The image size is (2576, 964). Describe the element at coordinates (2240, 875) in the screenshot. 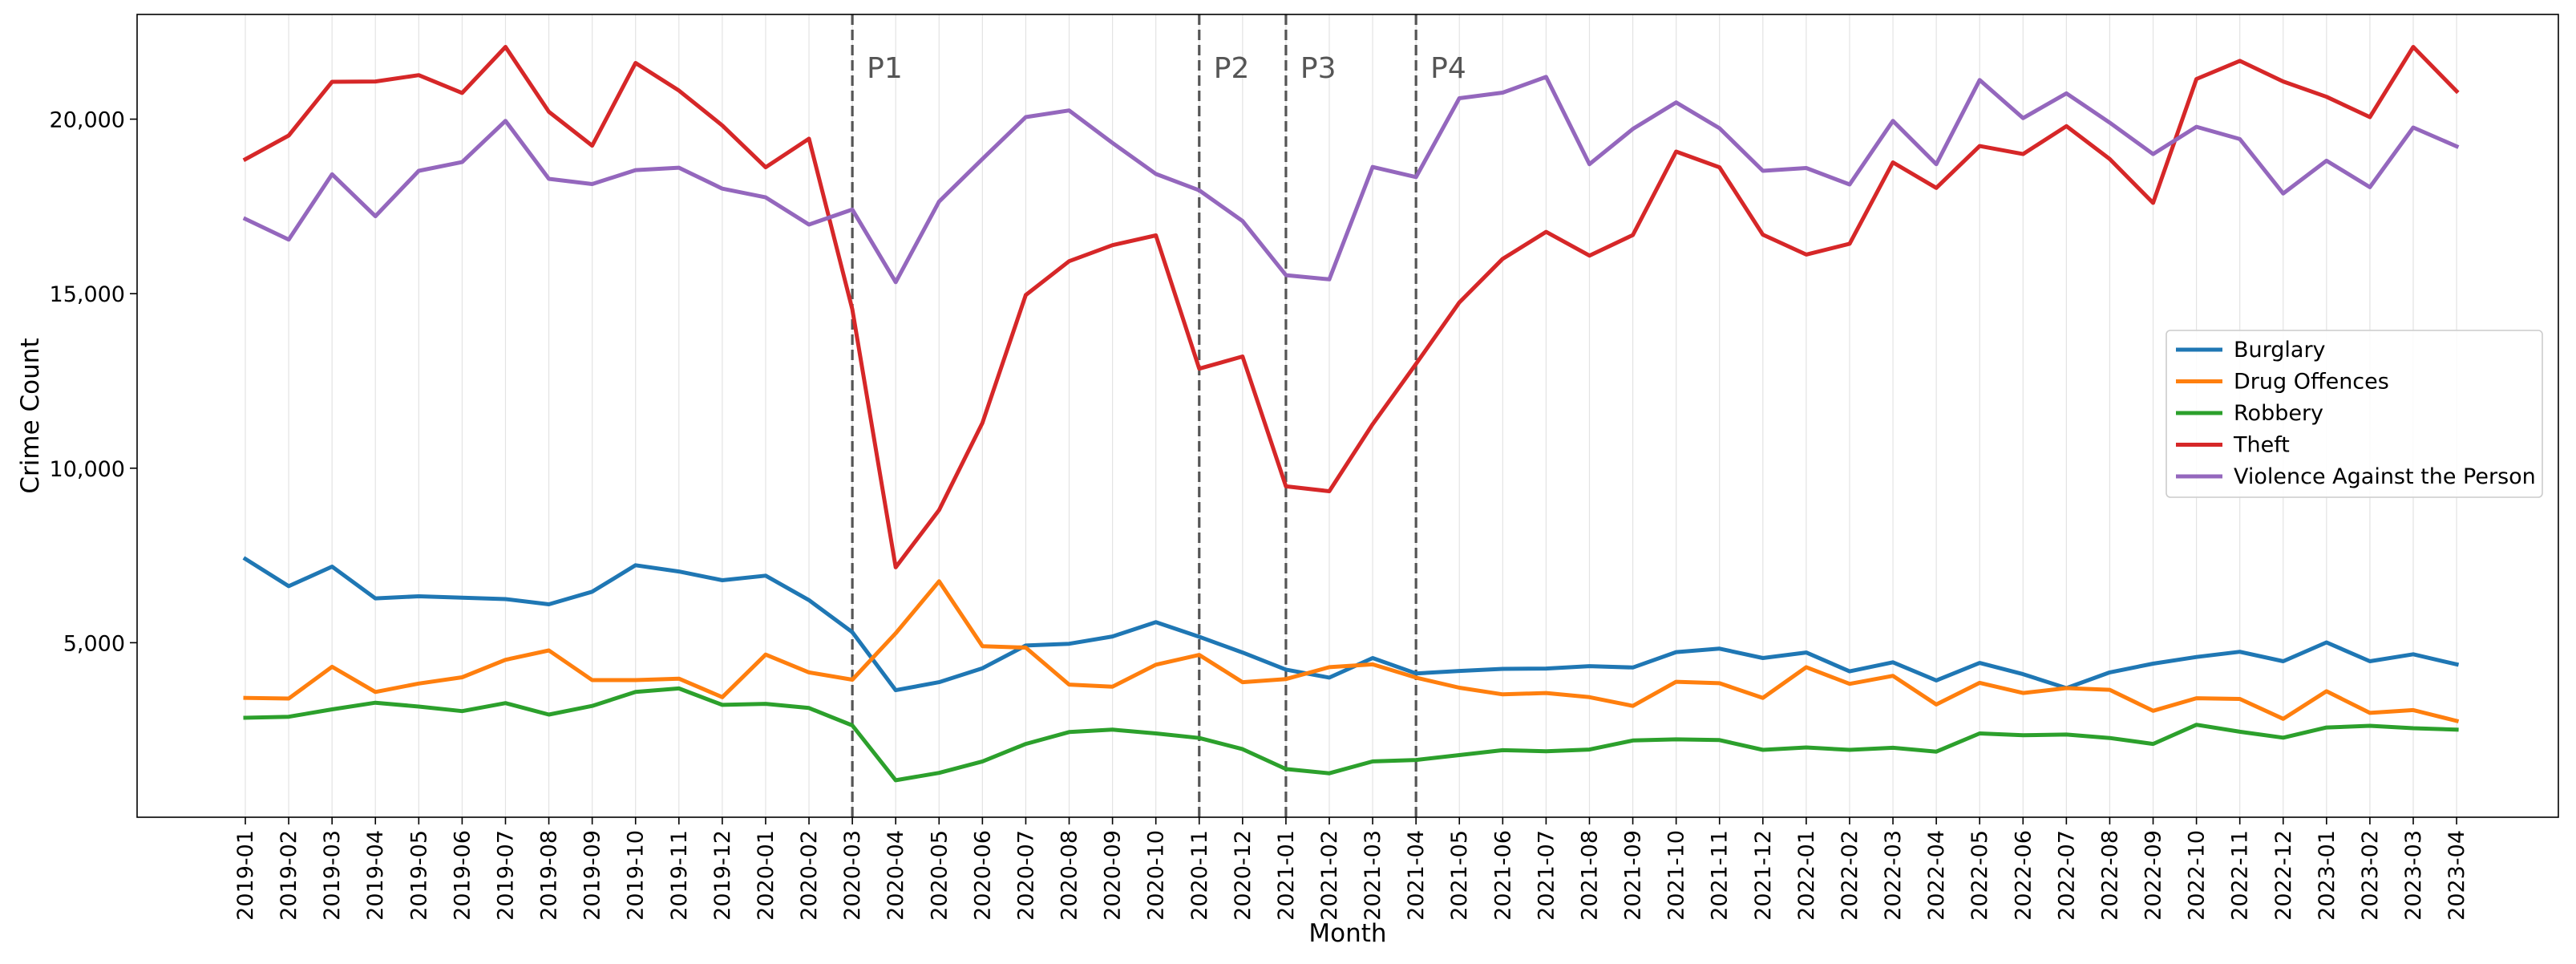

I see `x-tick-label: 2022-11` at that location.